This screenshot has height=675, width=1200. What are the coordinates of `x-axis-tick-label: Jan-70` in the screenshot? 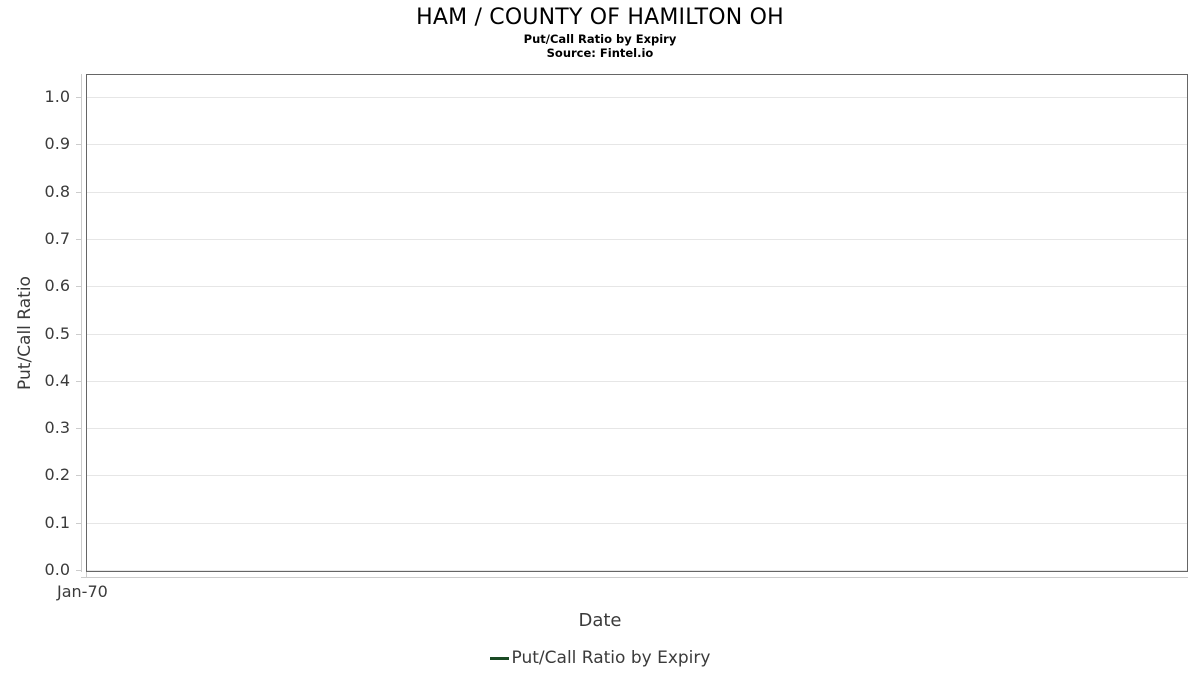 It's located at (82, 591).